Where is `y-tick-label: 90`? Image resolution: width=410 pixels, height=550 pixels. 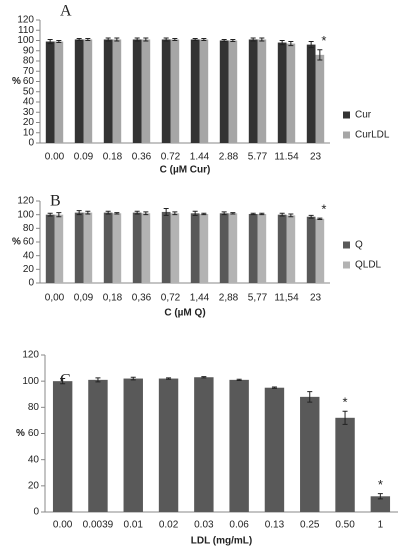
y-tick-label: 90 is located at coordinates (29, 50).